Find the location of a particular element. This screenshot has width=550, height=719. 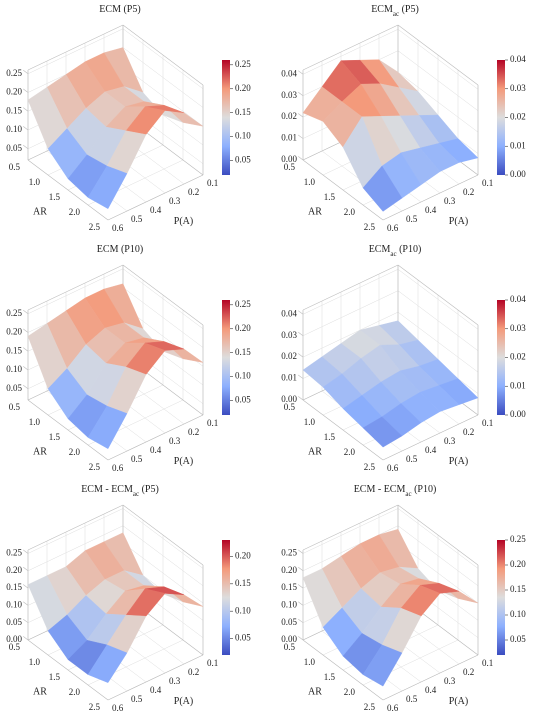

panel-title: ECMac (P5) is located at coordinates (395, 10).